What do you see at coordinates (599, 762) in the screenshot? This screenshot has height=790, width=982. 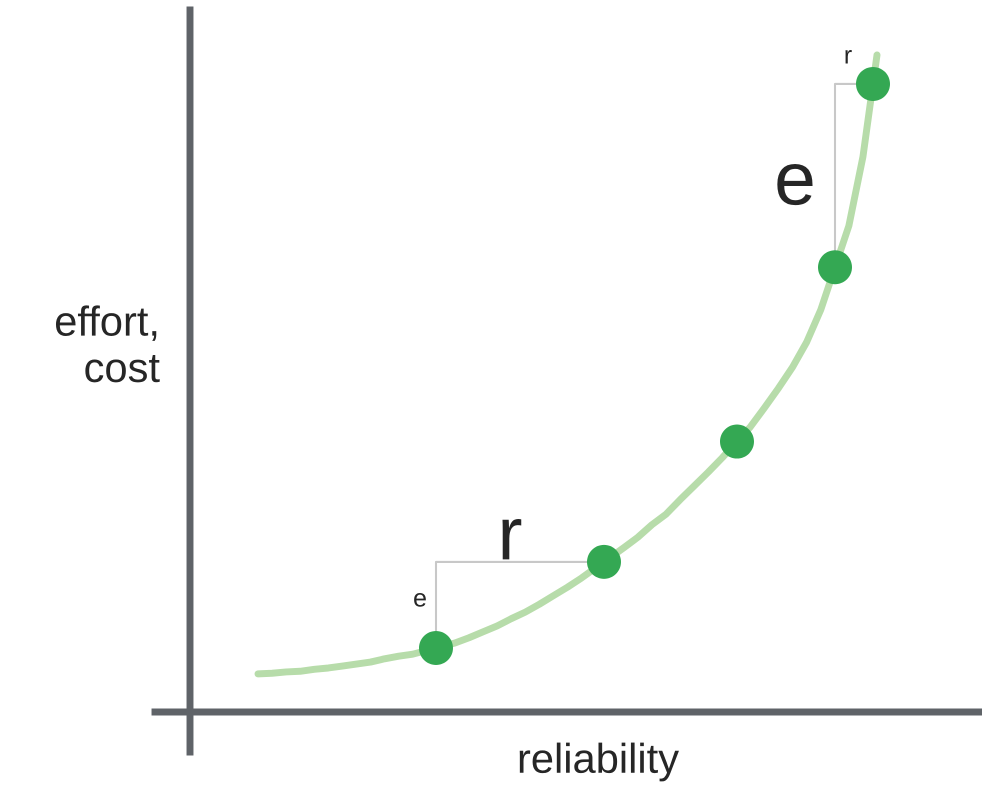 I see `x-axis-title: reliability` at bounding box center [599, 762].